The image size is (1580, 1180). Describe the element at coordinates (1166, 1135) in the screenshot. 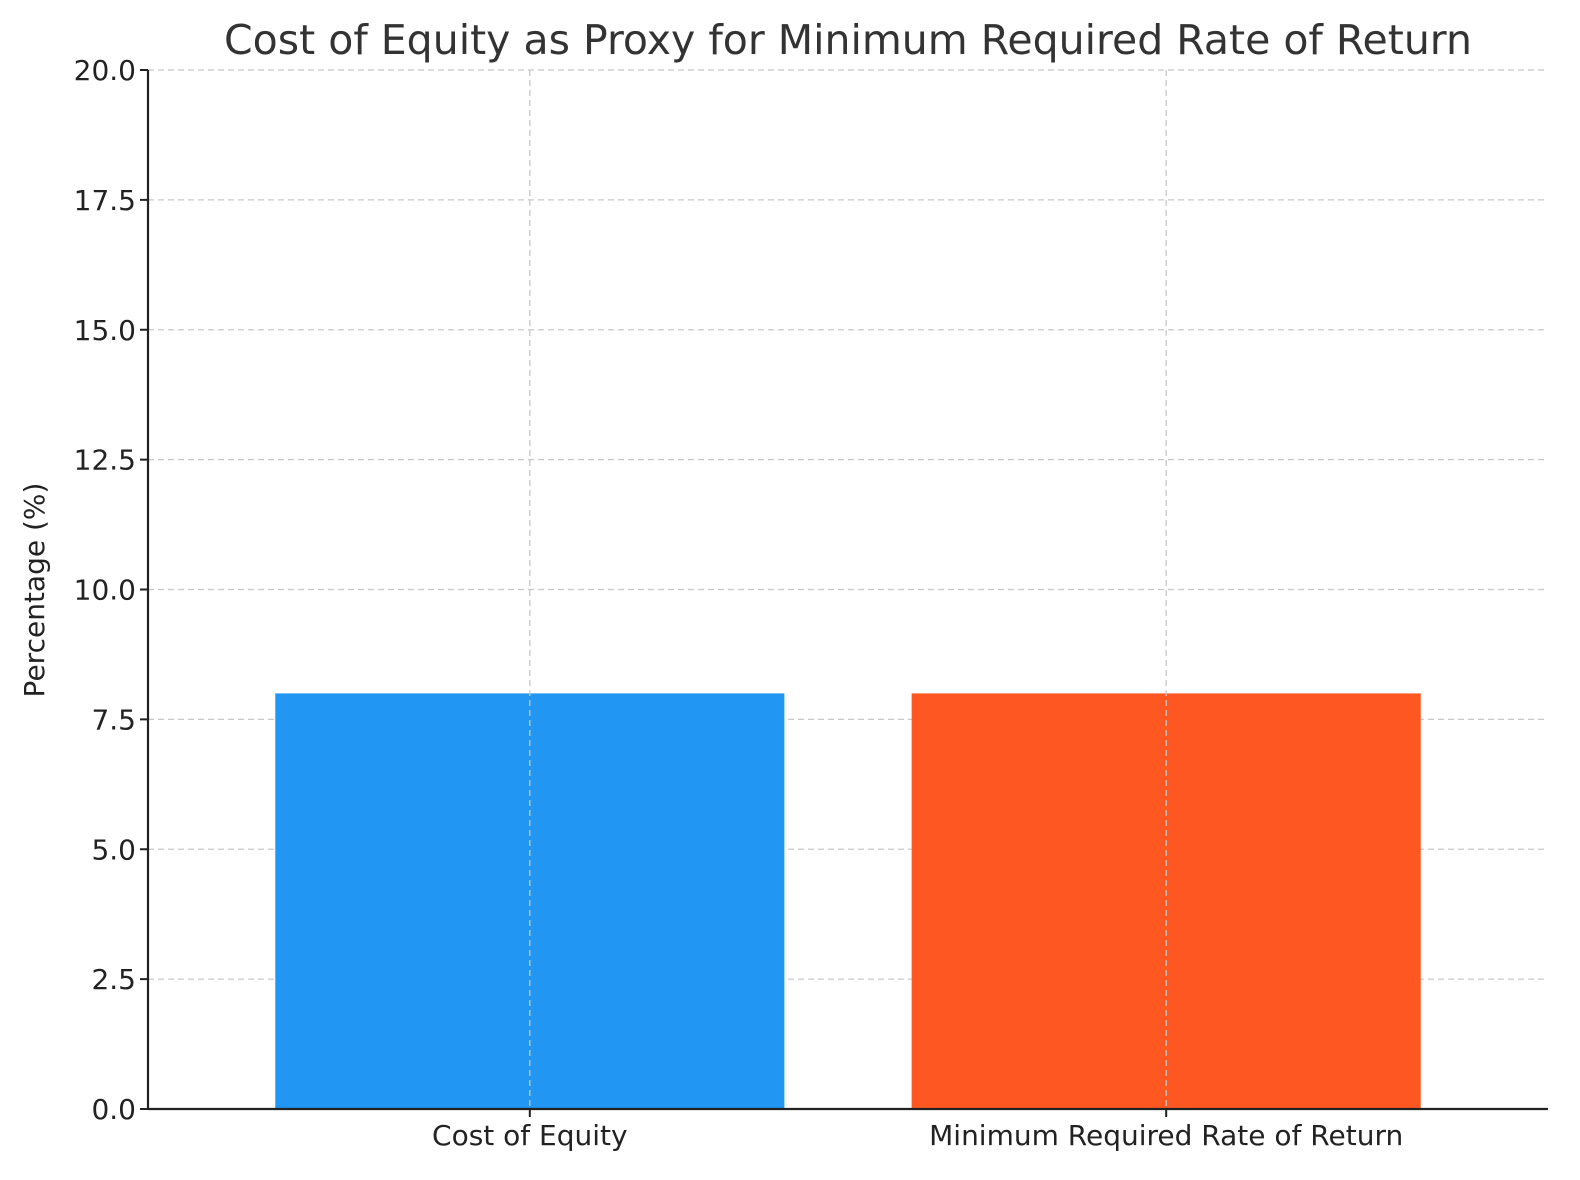

I see `x-tick-label: Minimum Required Rate of Return` at that location.